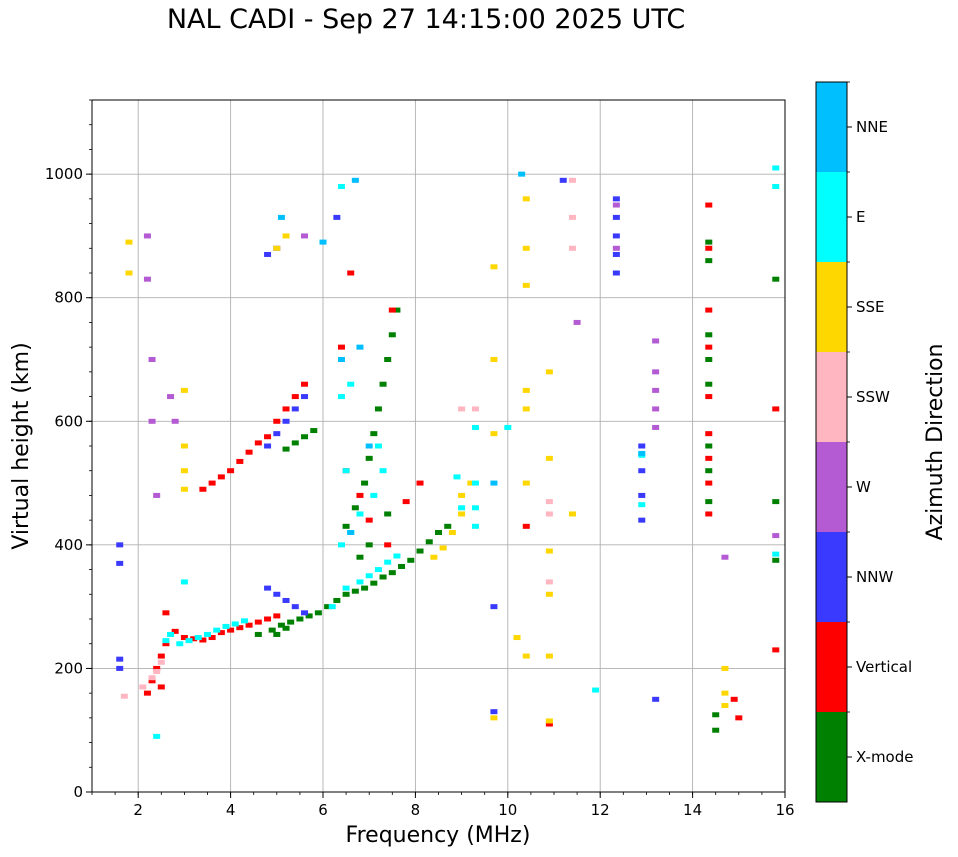  What do you see at coordinates (443, 805) in the screenshot?
I see `x-axis: 2 4 6 8 10 12 14 16` at bounding box center [443, 805].